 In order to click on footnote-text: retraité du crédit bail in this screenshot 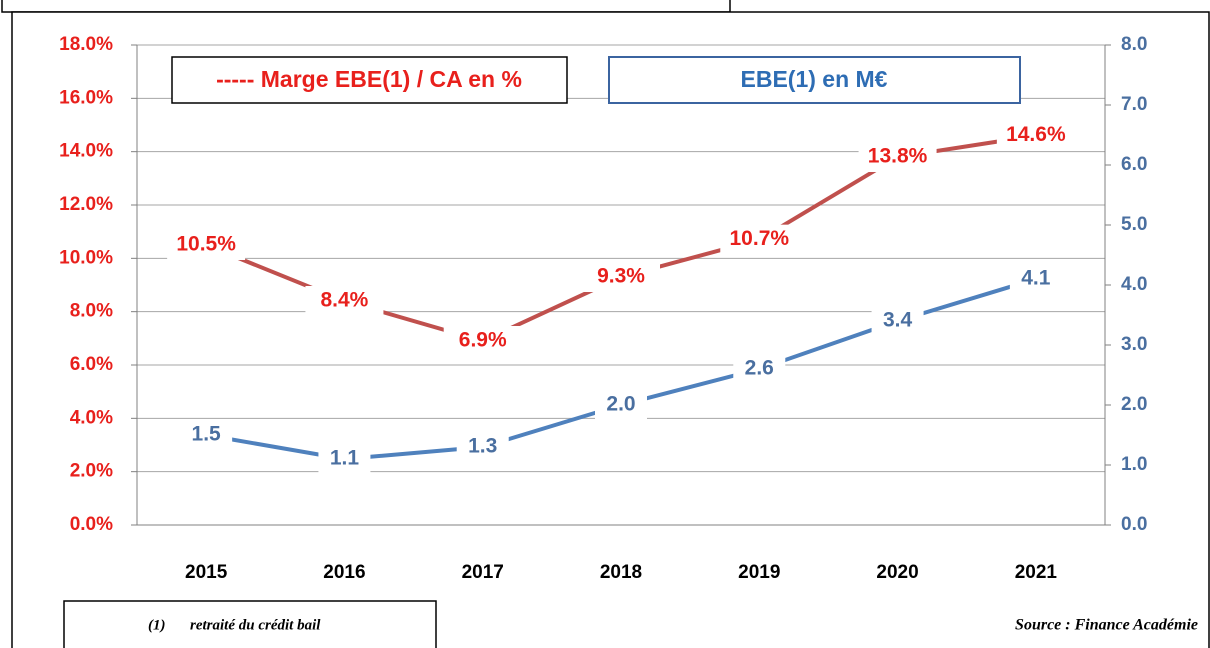, I will do `click(255, 625)`.